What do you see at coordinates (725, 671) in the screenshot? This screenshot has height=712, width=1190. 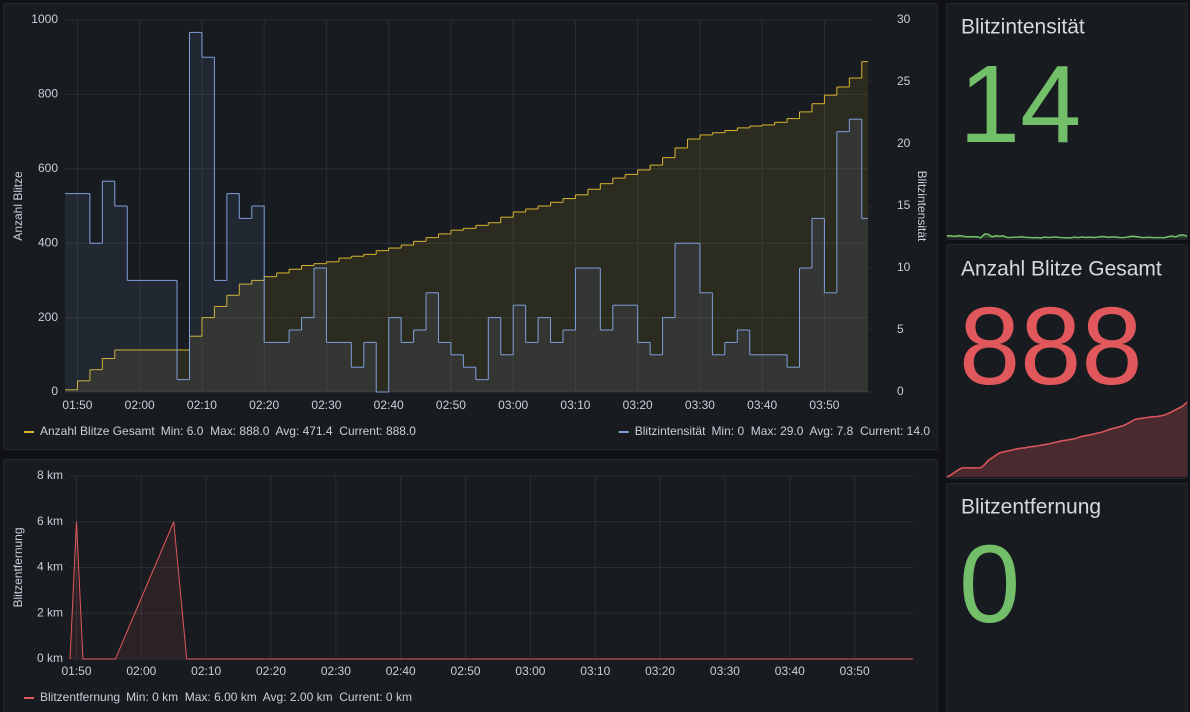 I see `x-tick-label: 03:30` at bounding box center [725, 671].